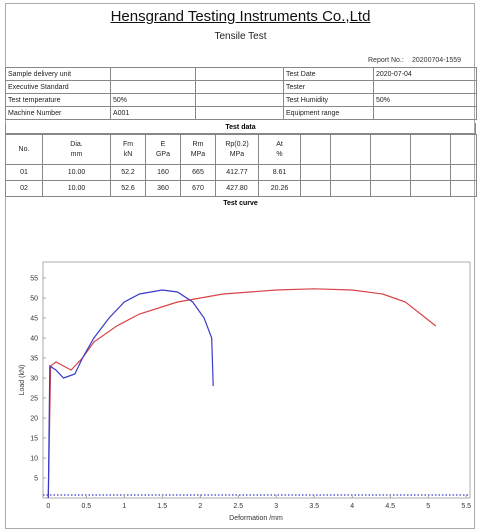 This screenshot has width=481, height=532. What do you see at coordinates (163, 144) in the screenshot?
I see `column-name: E` at bounding box center [163, 144].